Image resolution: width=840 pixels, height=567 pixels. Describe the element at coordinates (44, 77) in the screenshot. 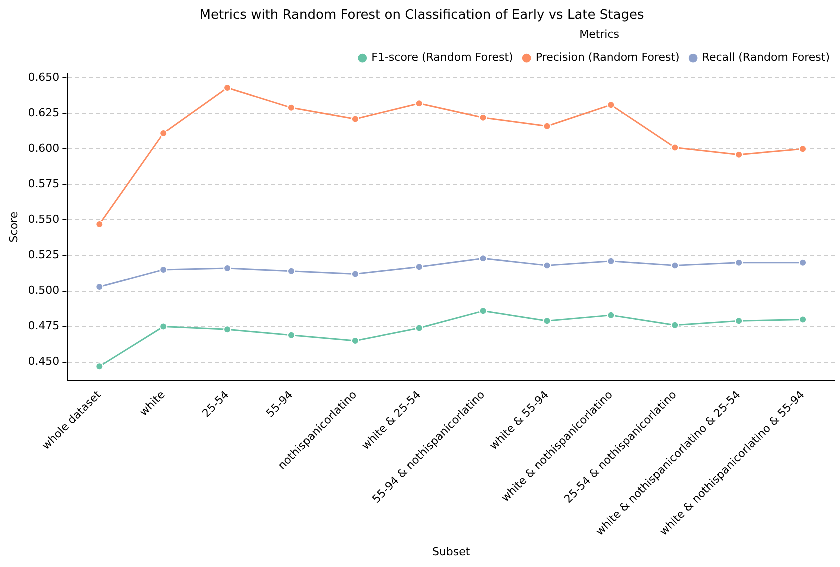

I see `y-tick-label: 0.650` at that location.